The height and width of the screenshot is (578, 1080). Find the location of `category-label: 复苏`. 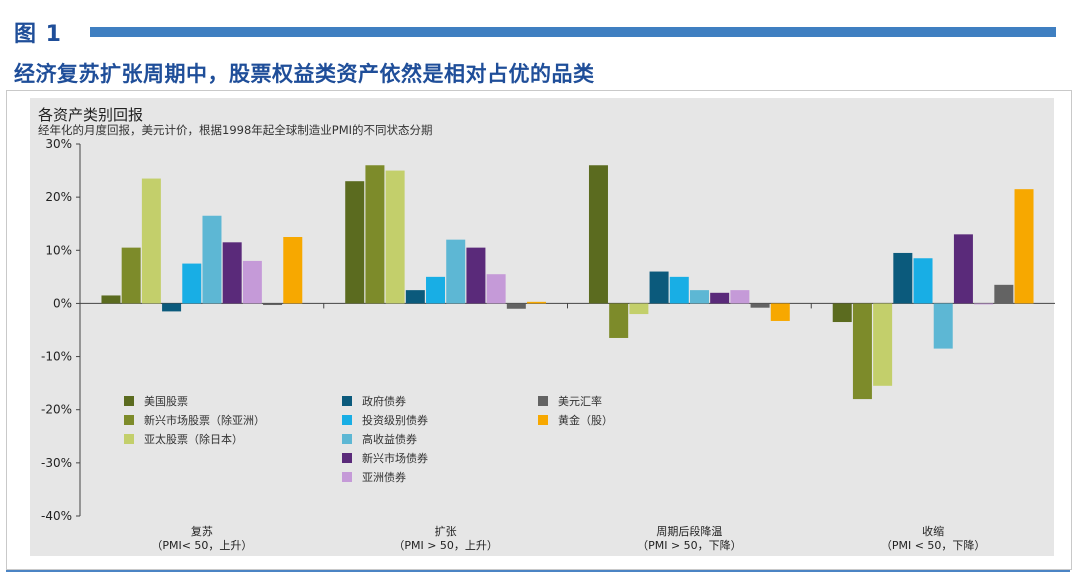

category-label: 复苏 is located at coordinates (202, 531).